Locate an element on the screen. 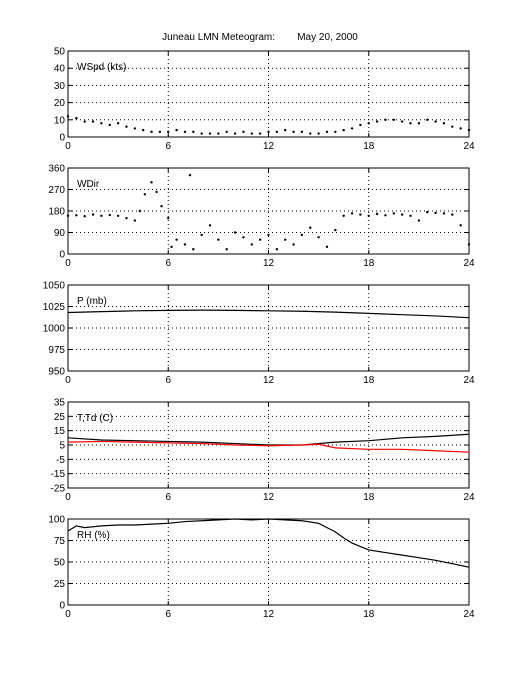 This screenshot has height=683, width=520. y-tick-label: 270 is located at coordinates (56, 190).